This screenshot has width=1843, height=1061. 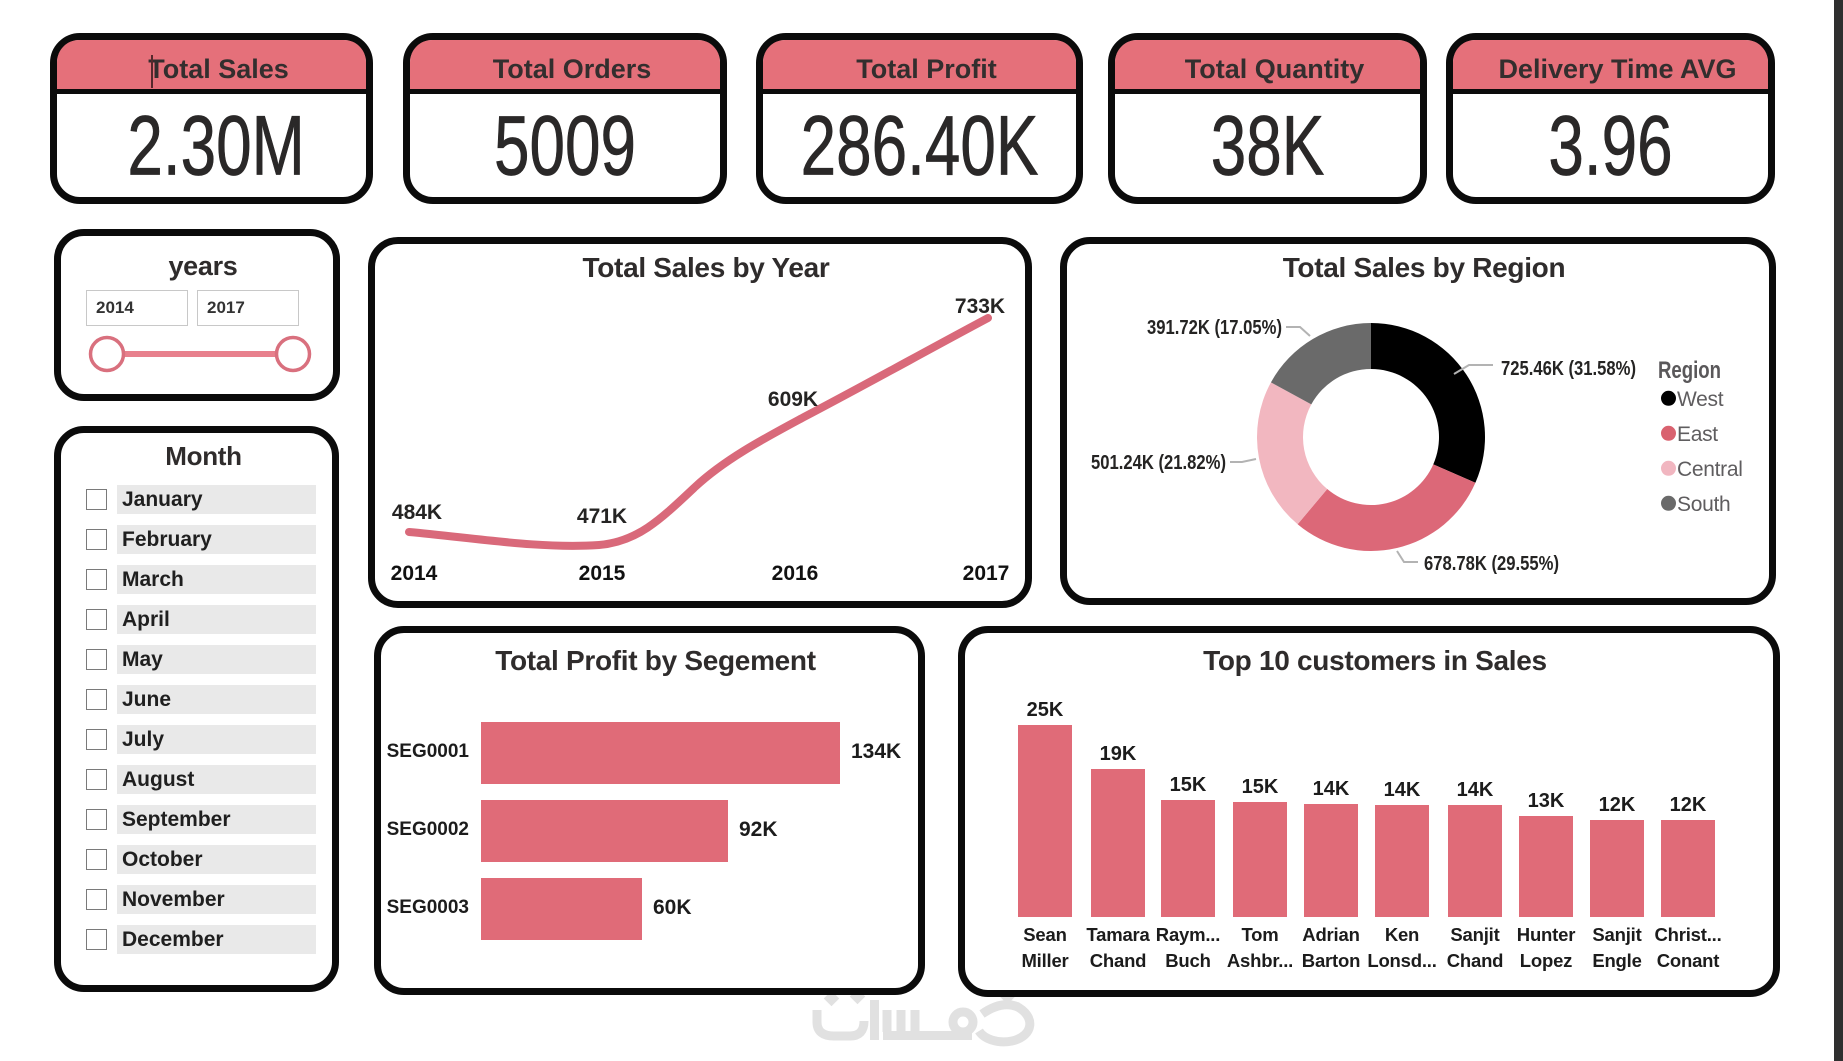 I want to click on svg-text: 2015, so click(x=602, y=573).